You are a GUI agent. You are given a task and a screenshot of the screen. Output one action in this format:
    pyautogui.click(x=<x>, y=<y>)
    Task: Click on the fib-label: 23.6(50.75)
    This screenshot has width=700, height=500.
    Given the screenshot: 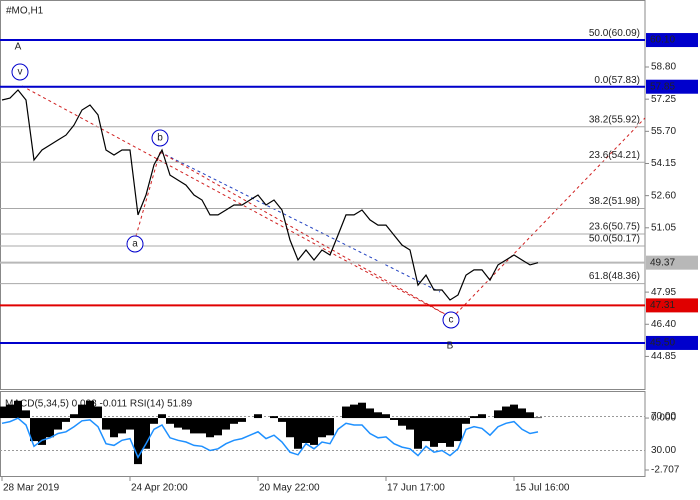 What is the action you would take?
    pyautogui.click(x=614, y=227)
    